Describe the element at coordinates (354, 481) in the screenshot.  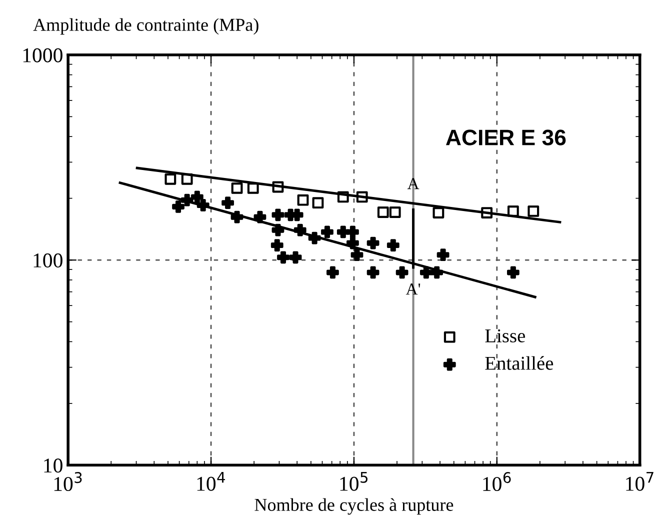
I see `x-tick-label: 10$^{5}$` at that location.